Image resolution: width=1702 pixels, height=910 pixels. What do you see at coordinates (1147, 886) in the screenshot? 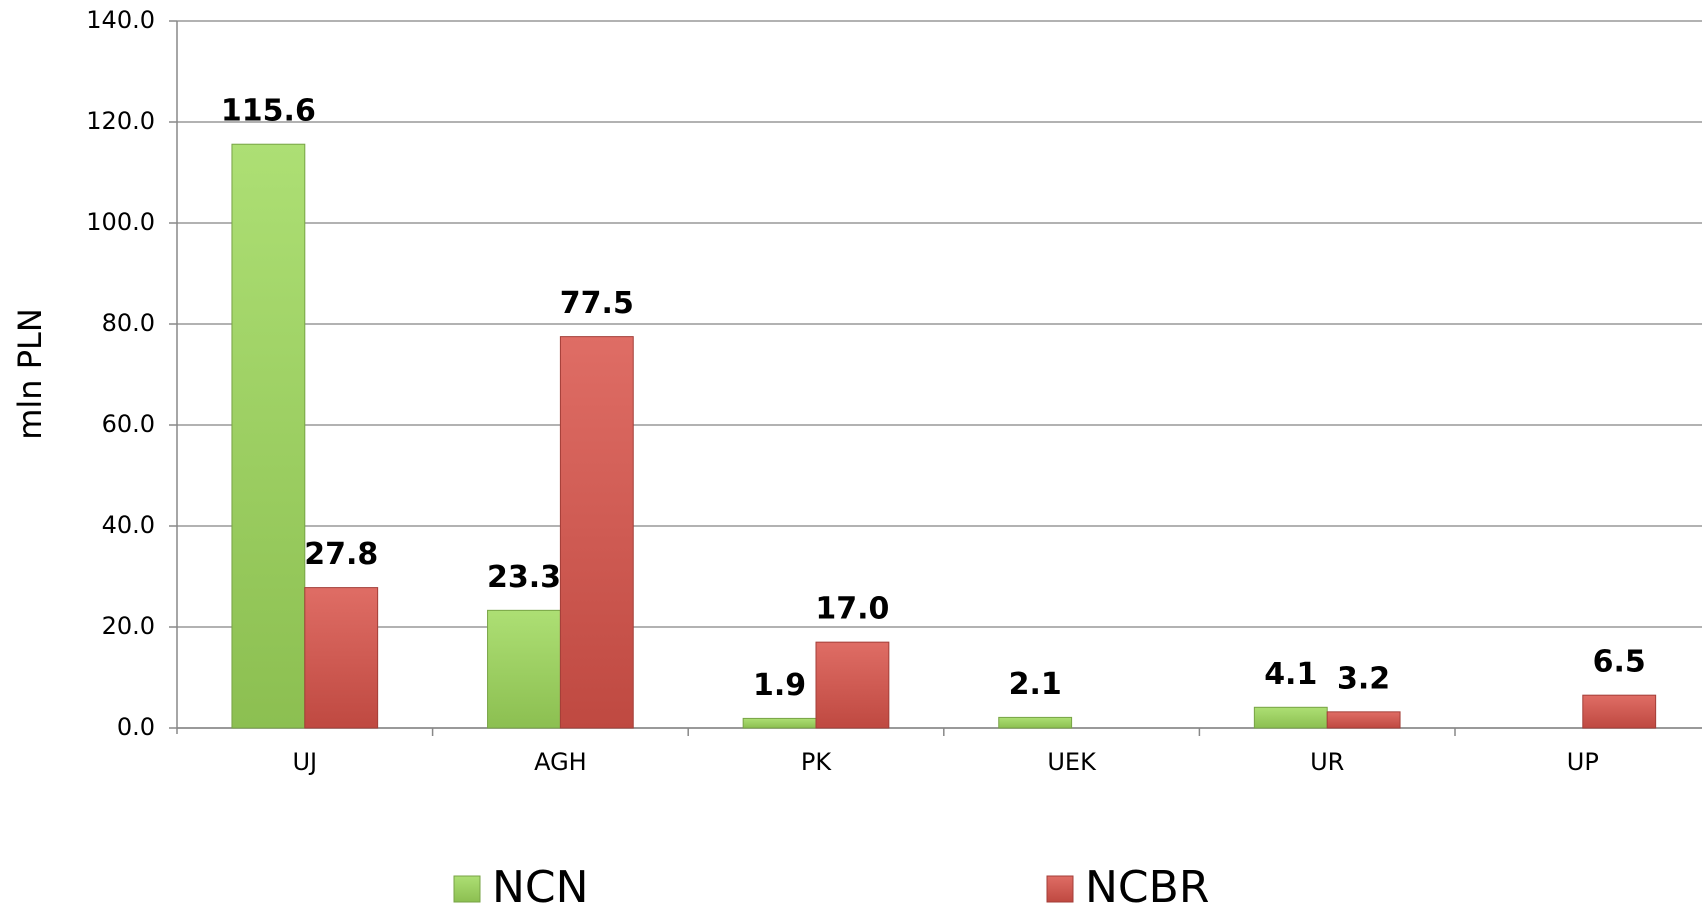
I see `legend-label: NCBR` at bounding box center [1147, 886].